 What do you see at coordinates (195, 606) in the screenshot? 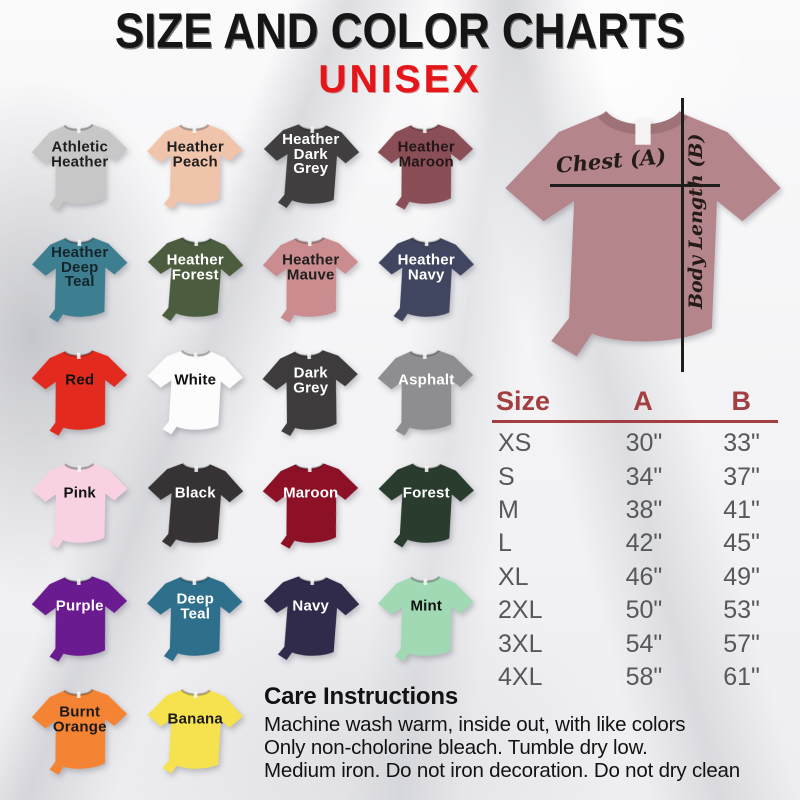
I see `color-name-label: Deep Teal` at bounding box center [195, 606].